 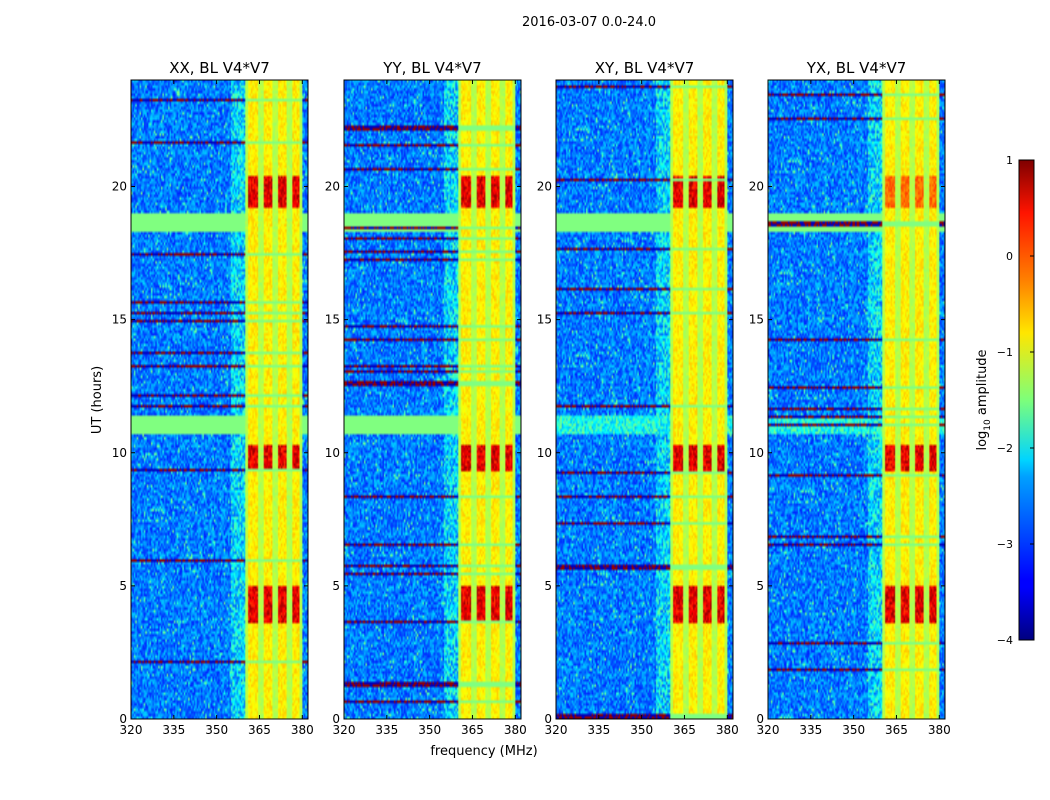 What do you see at coordinates (645, 68) in the screenshot?
I see `panel-title: XY, BL V4*V7` at bounding box center [645, 68].